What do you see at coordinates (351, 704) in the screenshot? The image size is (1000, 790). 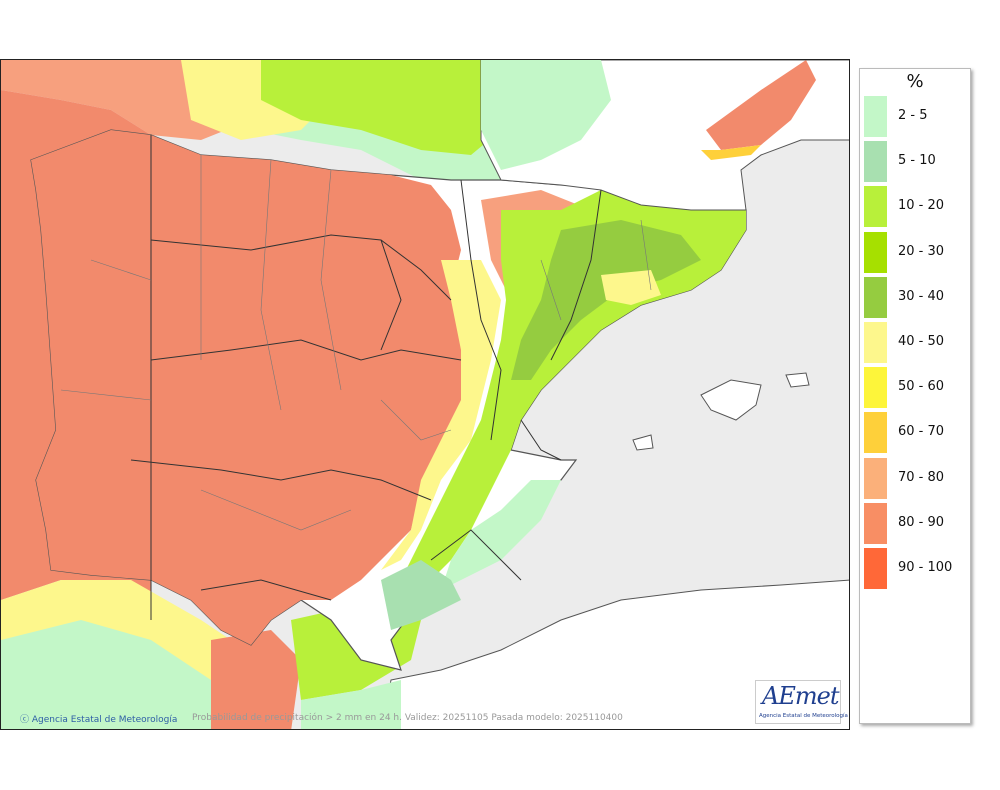 I see `africa-west-green` at bounding box center [351, 704].